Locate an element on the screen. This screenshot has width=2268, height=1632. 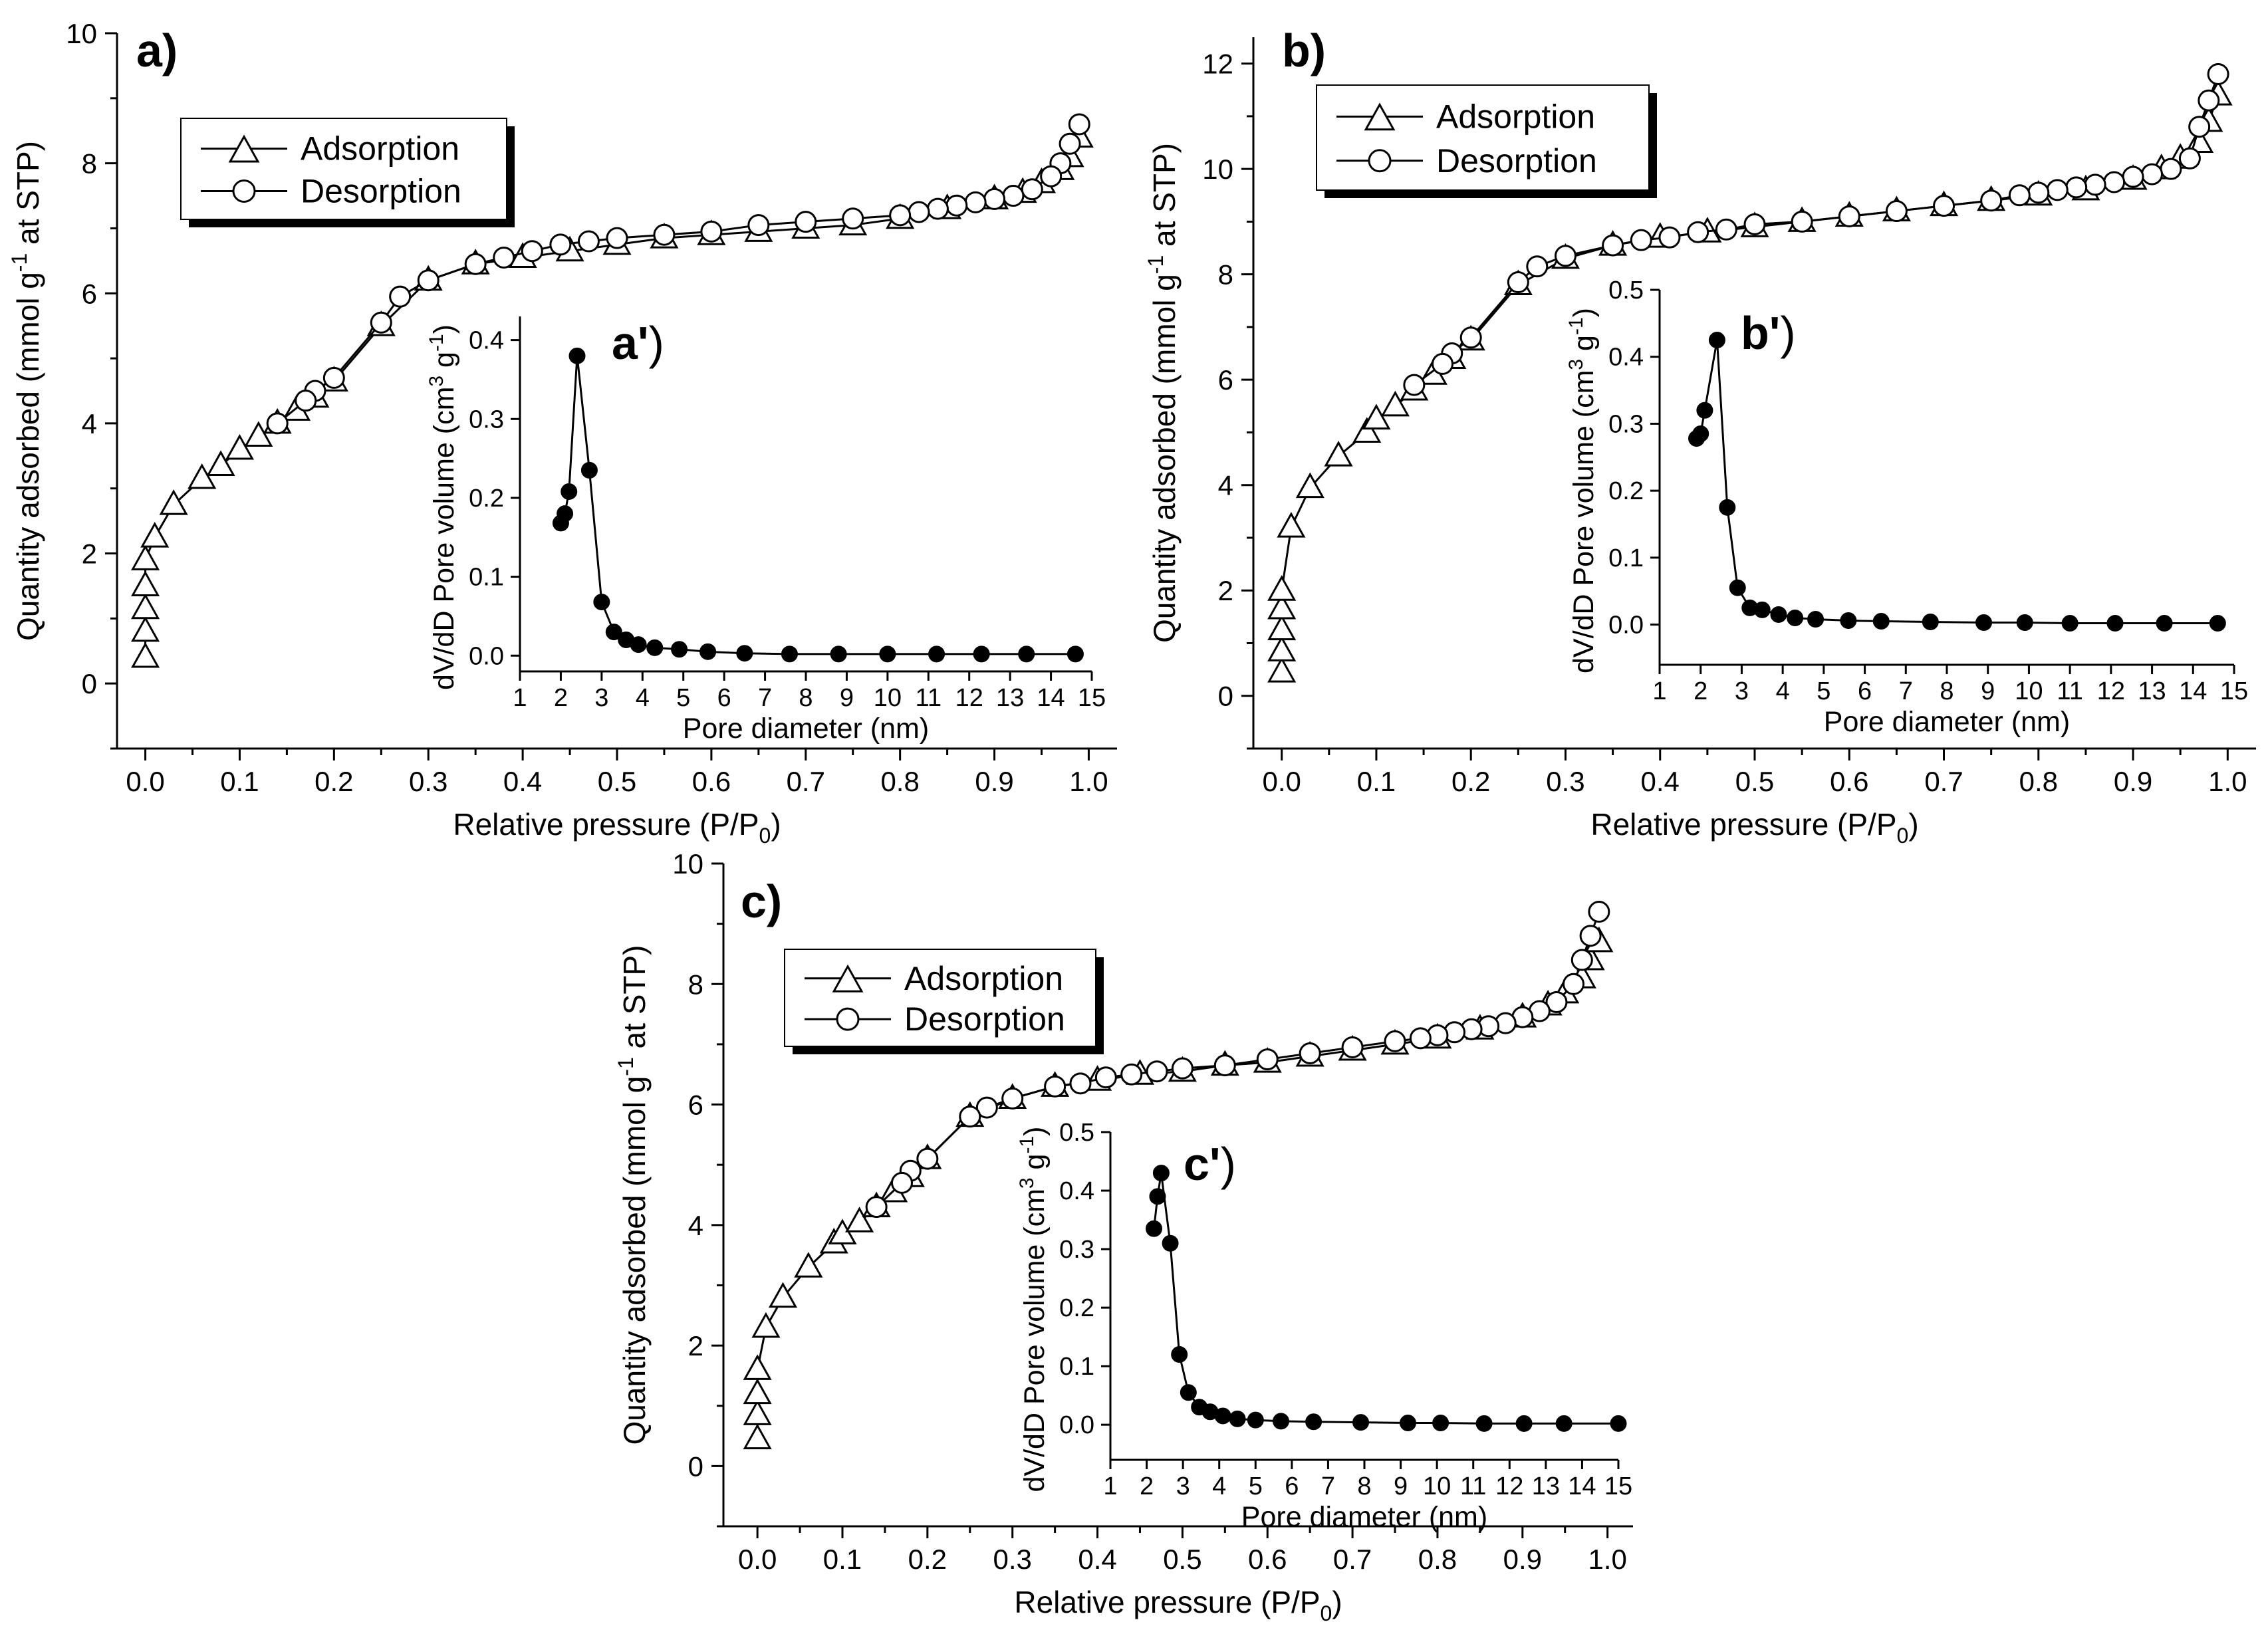
inset-label-main: c' is located at coordinates (1202, 1164).